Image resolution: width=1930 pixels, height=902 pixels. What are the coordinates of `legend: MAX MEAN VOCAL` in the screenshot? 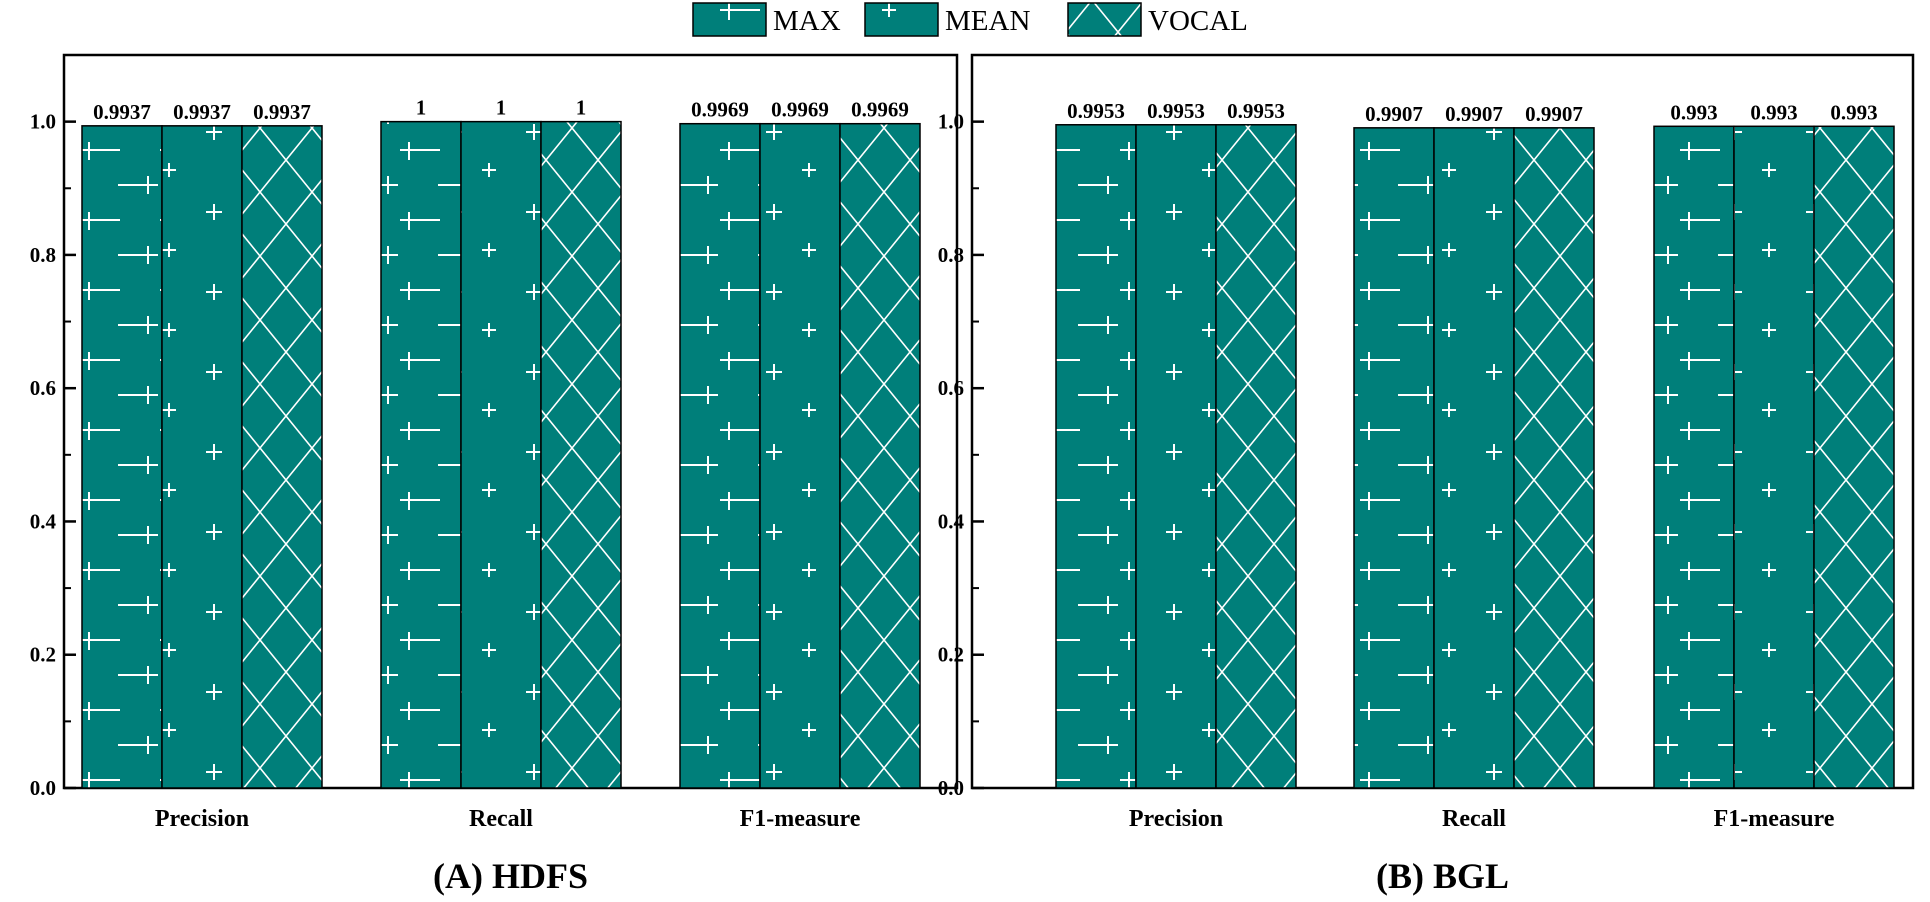 It's located at (970, 19).